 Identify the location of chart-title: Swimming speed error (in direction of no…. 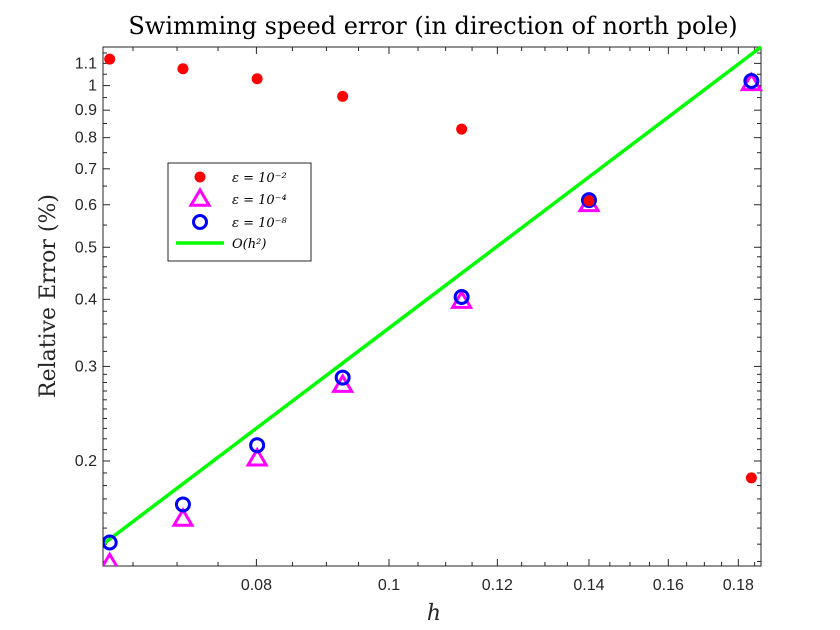
(432, 26).